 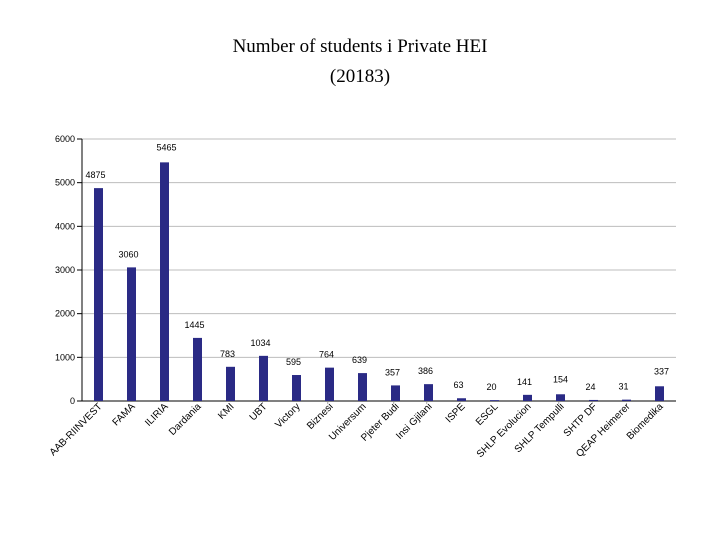 What do you see at coordinates (360, 76) in the screenshot?
I see `chart-subtitle: (20183)` at bounding box center [360, 76].